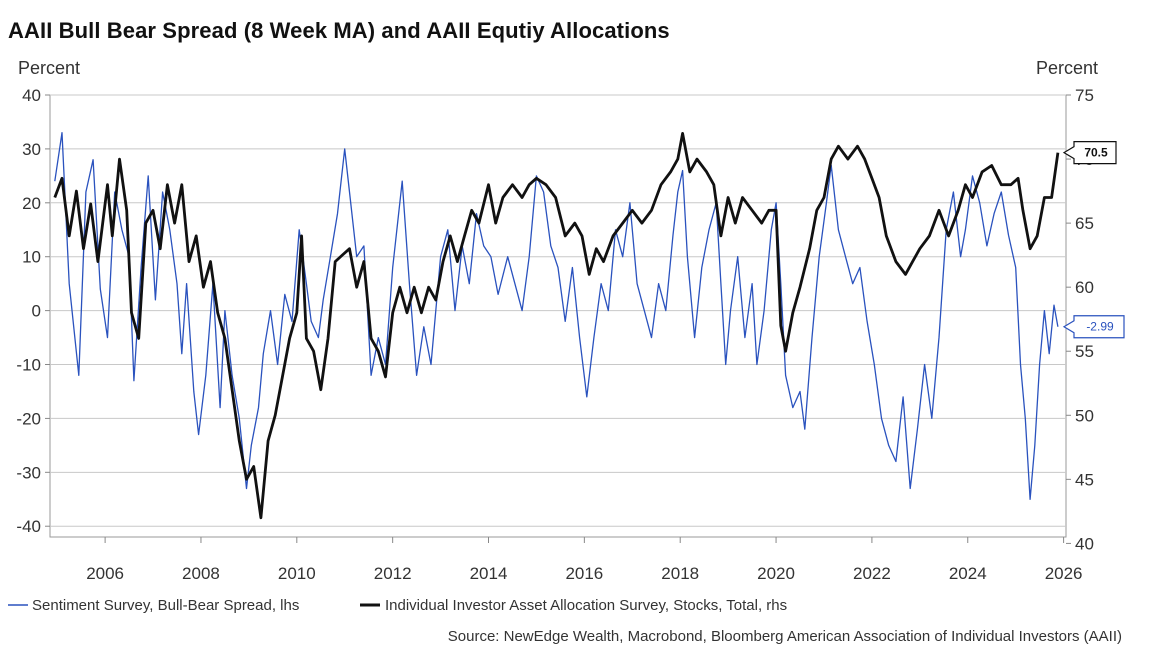 The image size is (1154, 665). Describe the element at coordinates (968, 573) in the screenshot. I see `x-tick-label: 2024` at that location.